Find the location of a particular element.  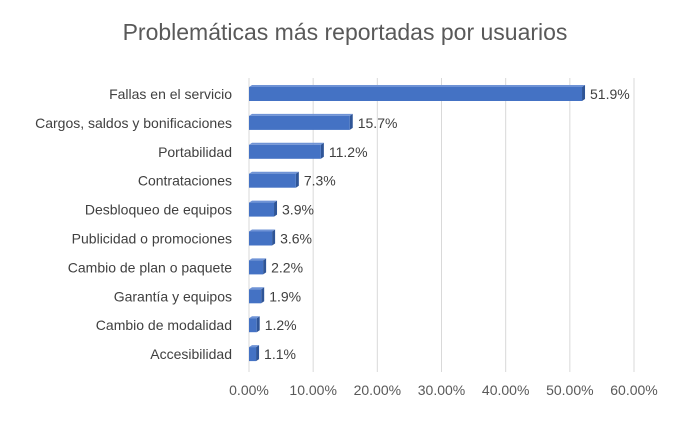

category-label: Contrataciones is located at coordinates (185, 181).